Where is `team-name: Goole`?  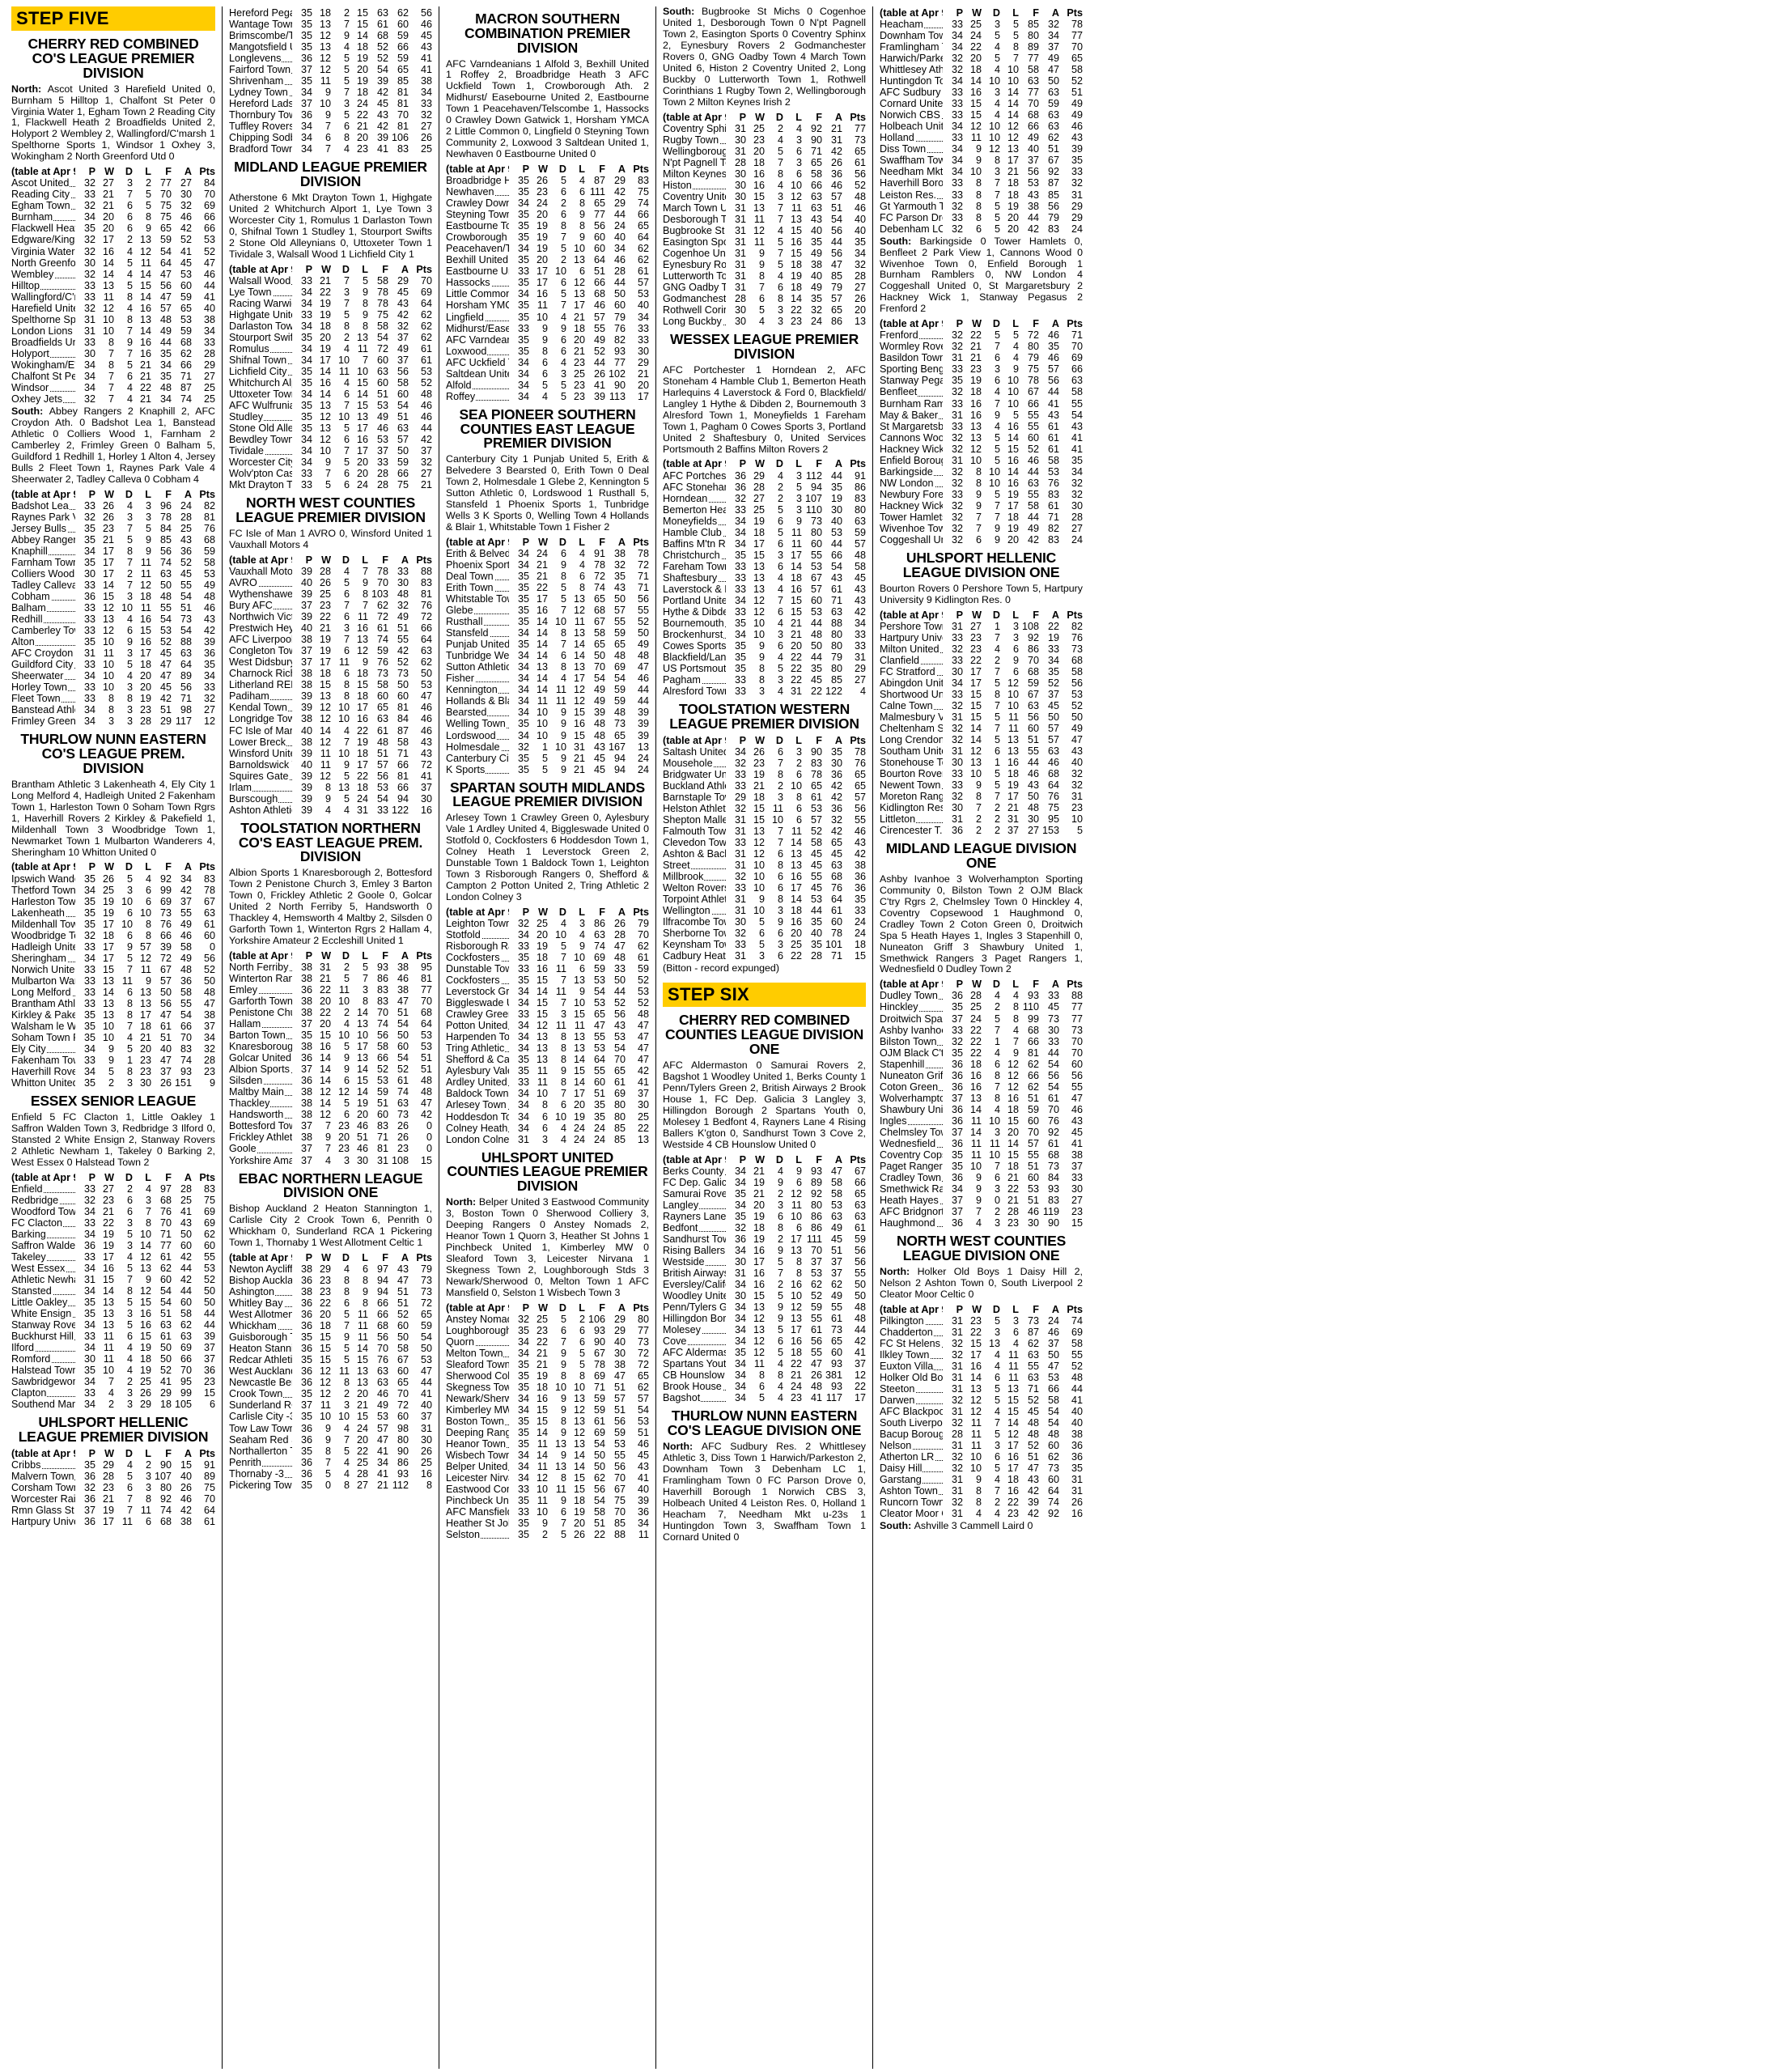
team-name: Goole is located at coordinates (243, 1149).